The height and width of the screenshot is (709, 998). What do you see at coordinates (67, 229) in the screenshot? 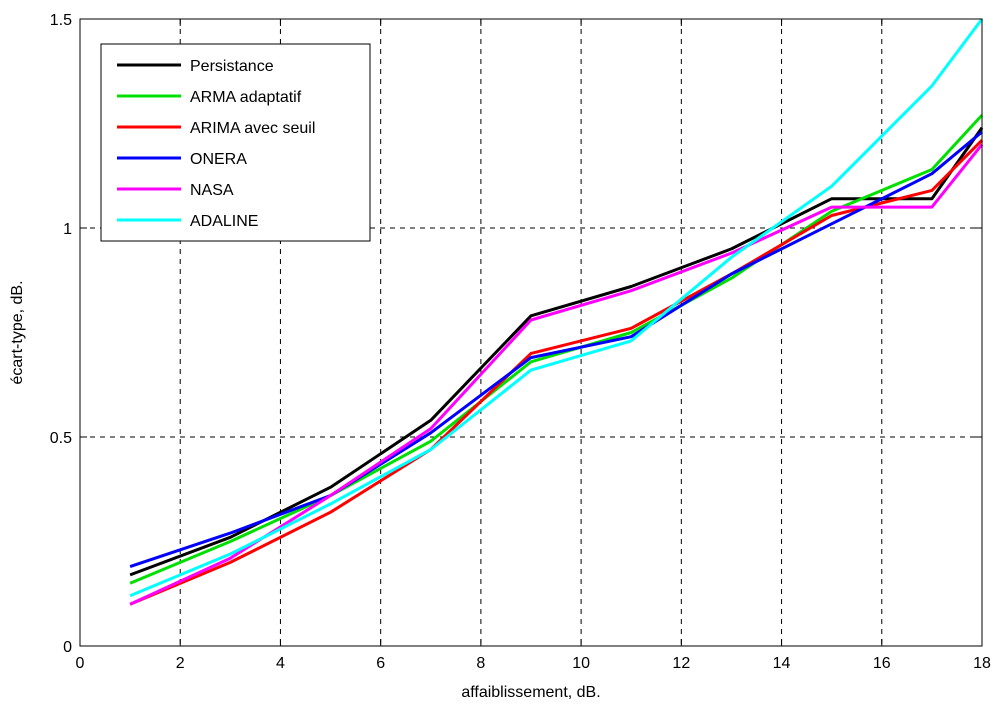
I see `y-tick-label: 1` at bounding box center [67, 229].